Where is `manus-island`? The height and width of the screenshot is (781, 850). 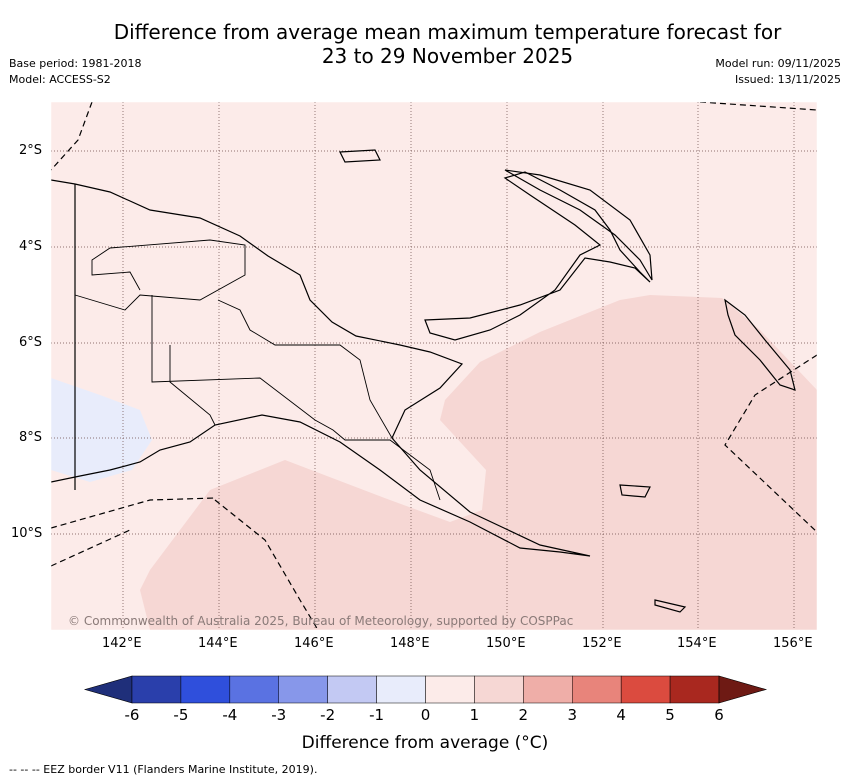
manus-island is located at coordinates (360, 156).